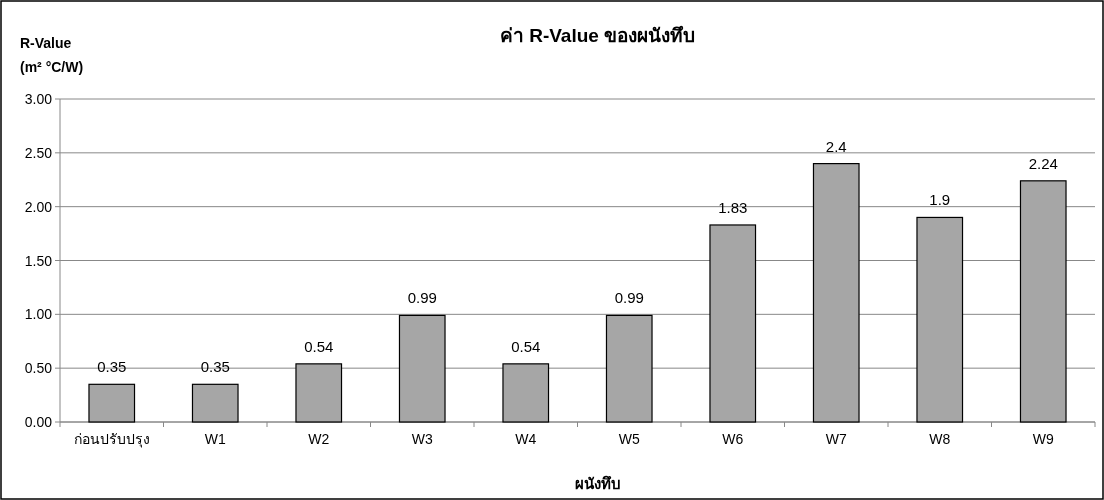  Describe the element at coordinates (52, 55) in the screenshot. I see `y-axis-title: R-Value (m² °C/W)` at that location.